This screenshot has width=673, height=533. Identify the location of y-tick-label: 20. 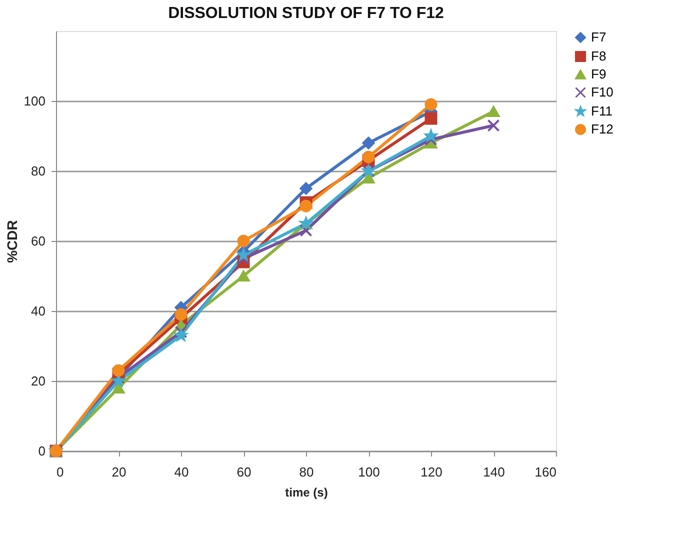
(38, 381).